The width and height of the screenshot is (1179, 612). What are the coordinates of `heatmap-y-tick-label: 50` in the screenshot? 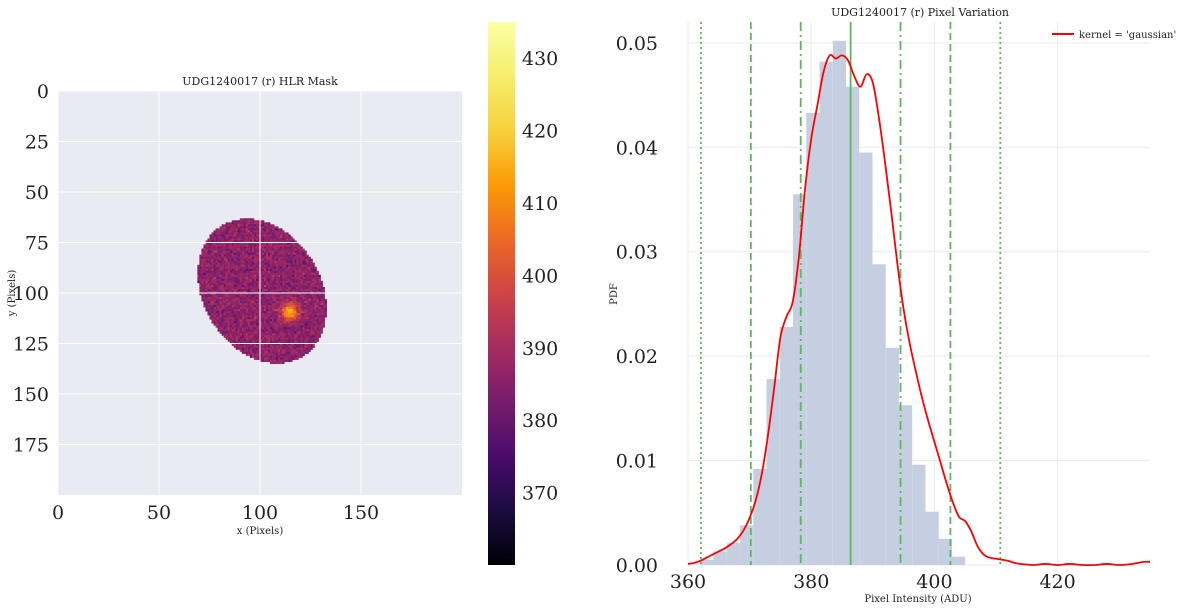 It's located at (37, 193).